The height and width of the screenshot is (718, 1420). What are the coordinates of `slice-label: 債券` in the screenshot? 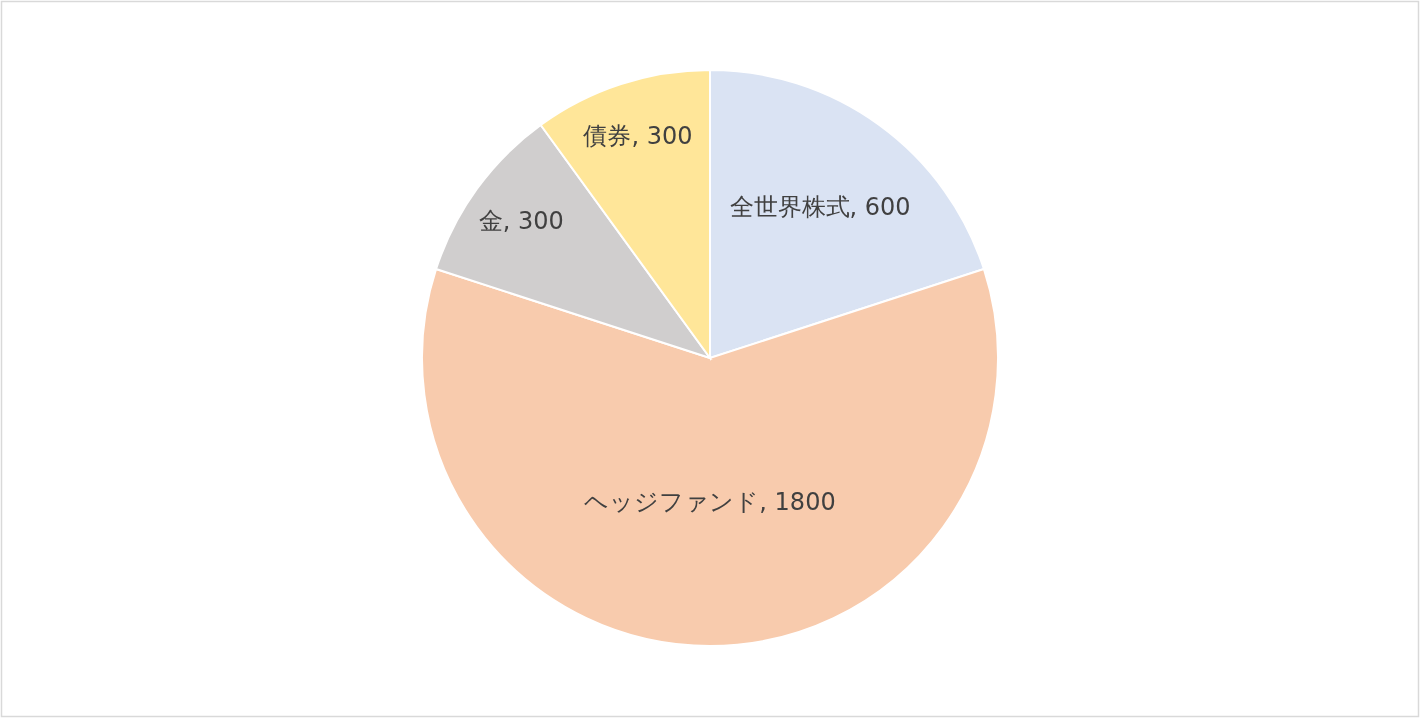 It's located at (607, 136).